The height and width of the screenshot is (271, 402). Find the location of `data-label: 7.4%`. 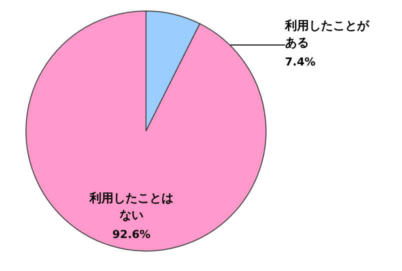

data-label: 7.4% is located at coordinates (300, 62).